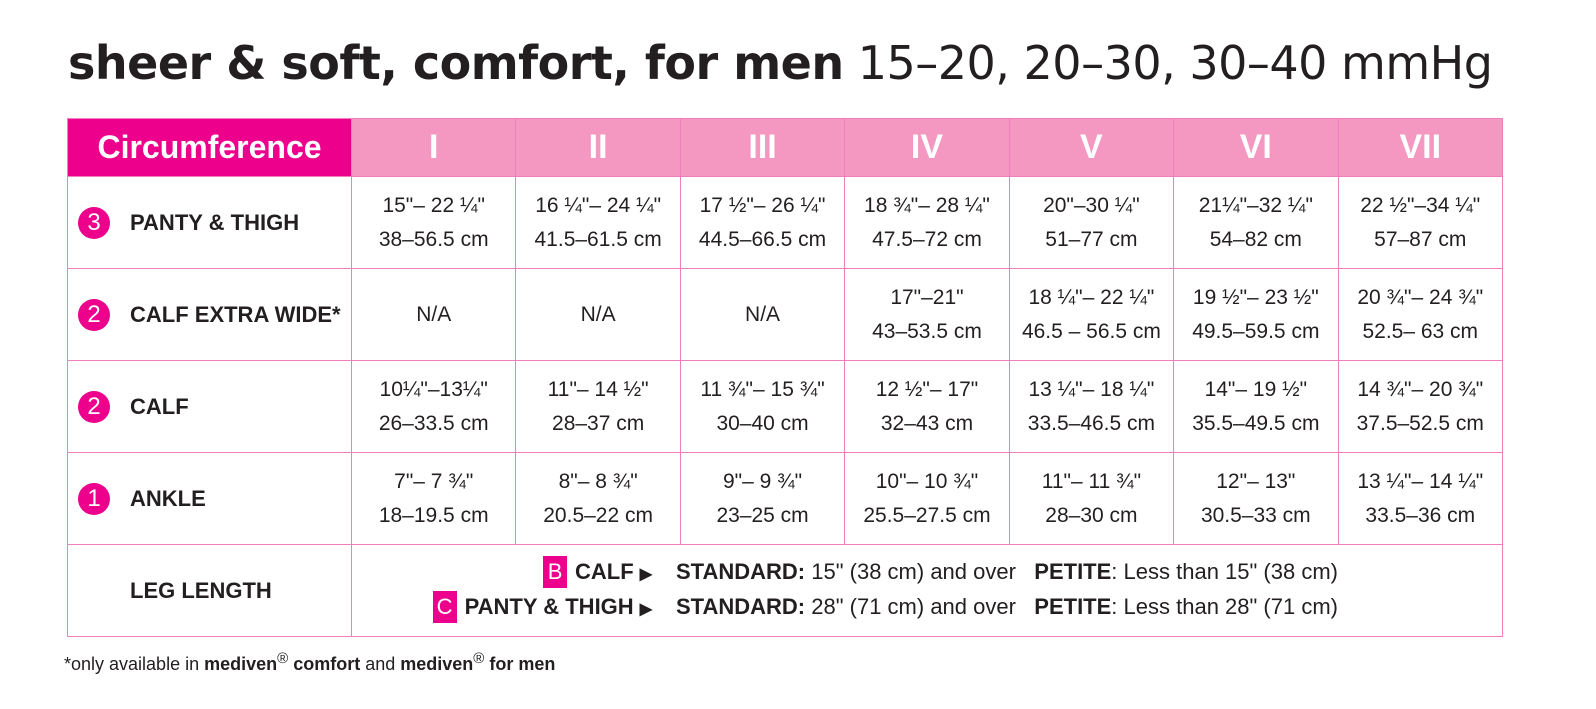 The height and width of the screenshot is (709, 1596). What do you see at coordinates (380, 664) in the screenshot?
I see `footnote-text: and` at bounding box center [380, 664].